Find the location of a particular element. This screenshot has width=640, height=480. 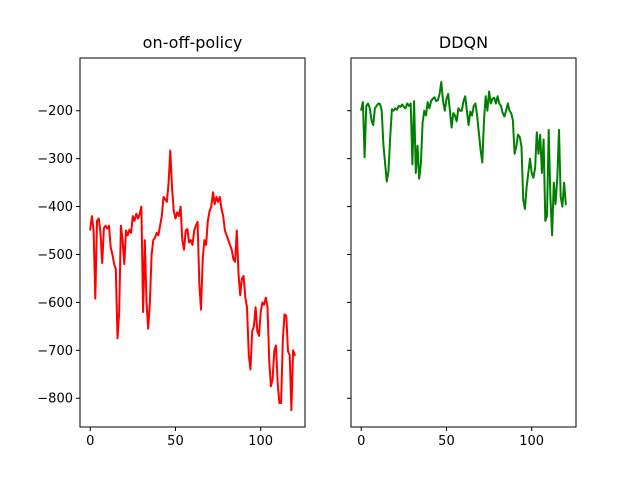

y-tick-label: −800 is located at coordinates (55, 399).